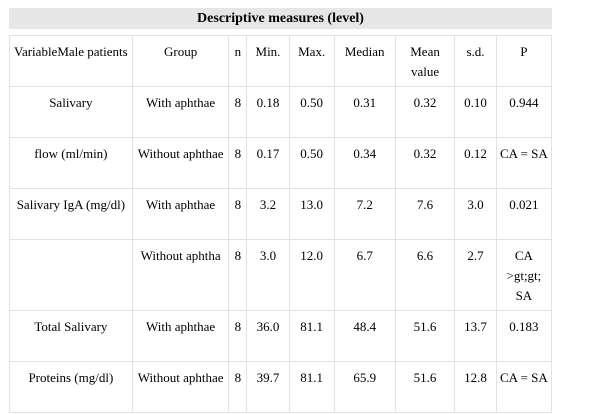 The height and width of the screenshot is (414, 590). Describe the element at coordinates (475, 336) in the screenshot. I see `cell-sd: 13.7` at that location.